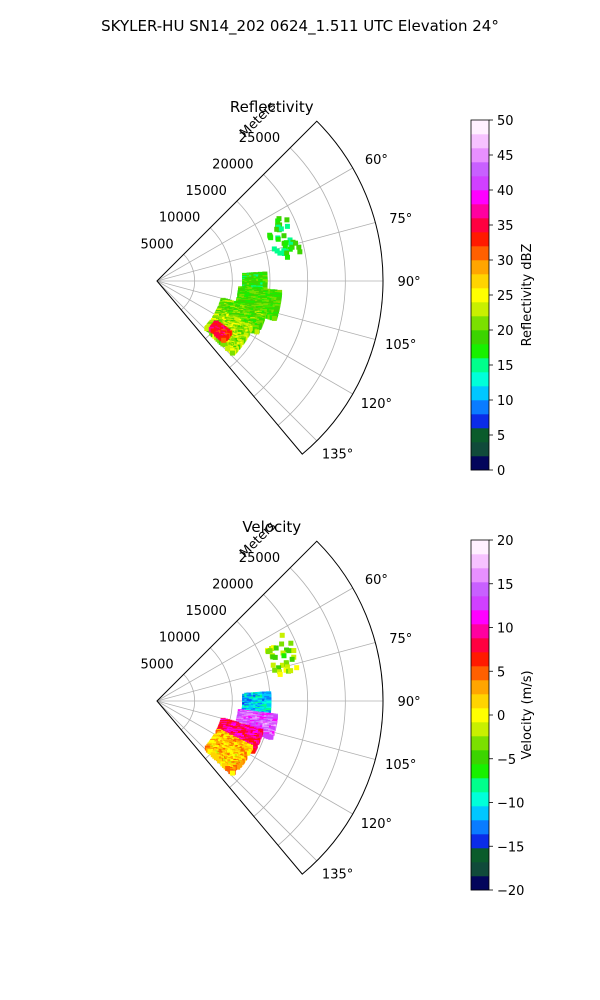  I want to click on r-tick-label: 25000, so click(259, 138).